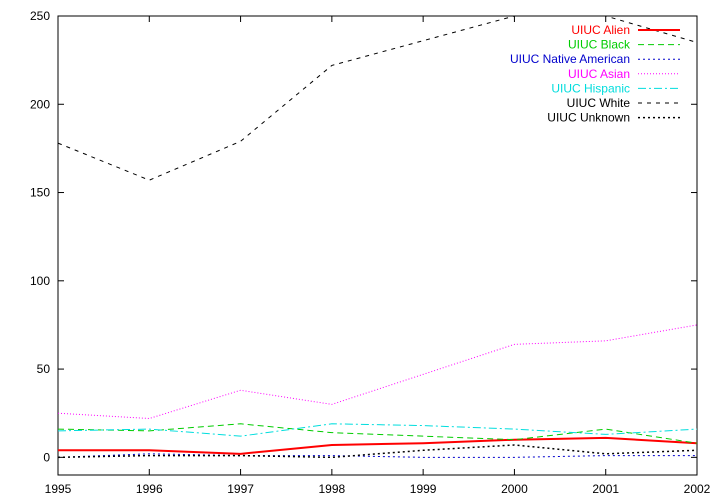 The height and width of the screenshot is (504, 720). Describe the element at coordinates (240, 489) in the screenshot. I see `x-tick-label: 1997` at that location.